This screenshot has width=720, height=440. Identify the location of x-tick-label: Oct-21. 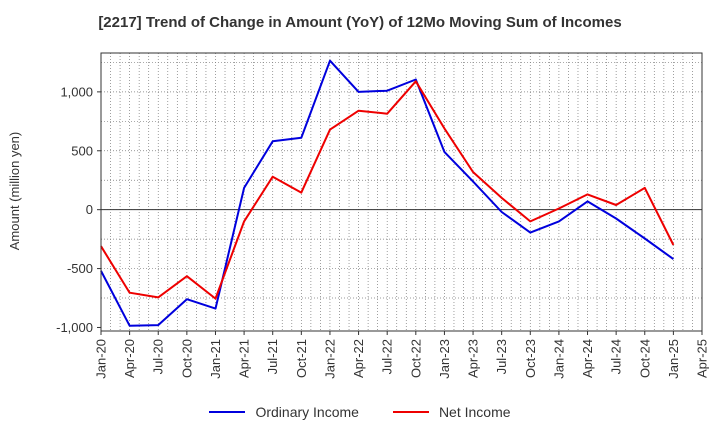
(301, 358).